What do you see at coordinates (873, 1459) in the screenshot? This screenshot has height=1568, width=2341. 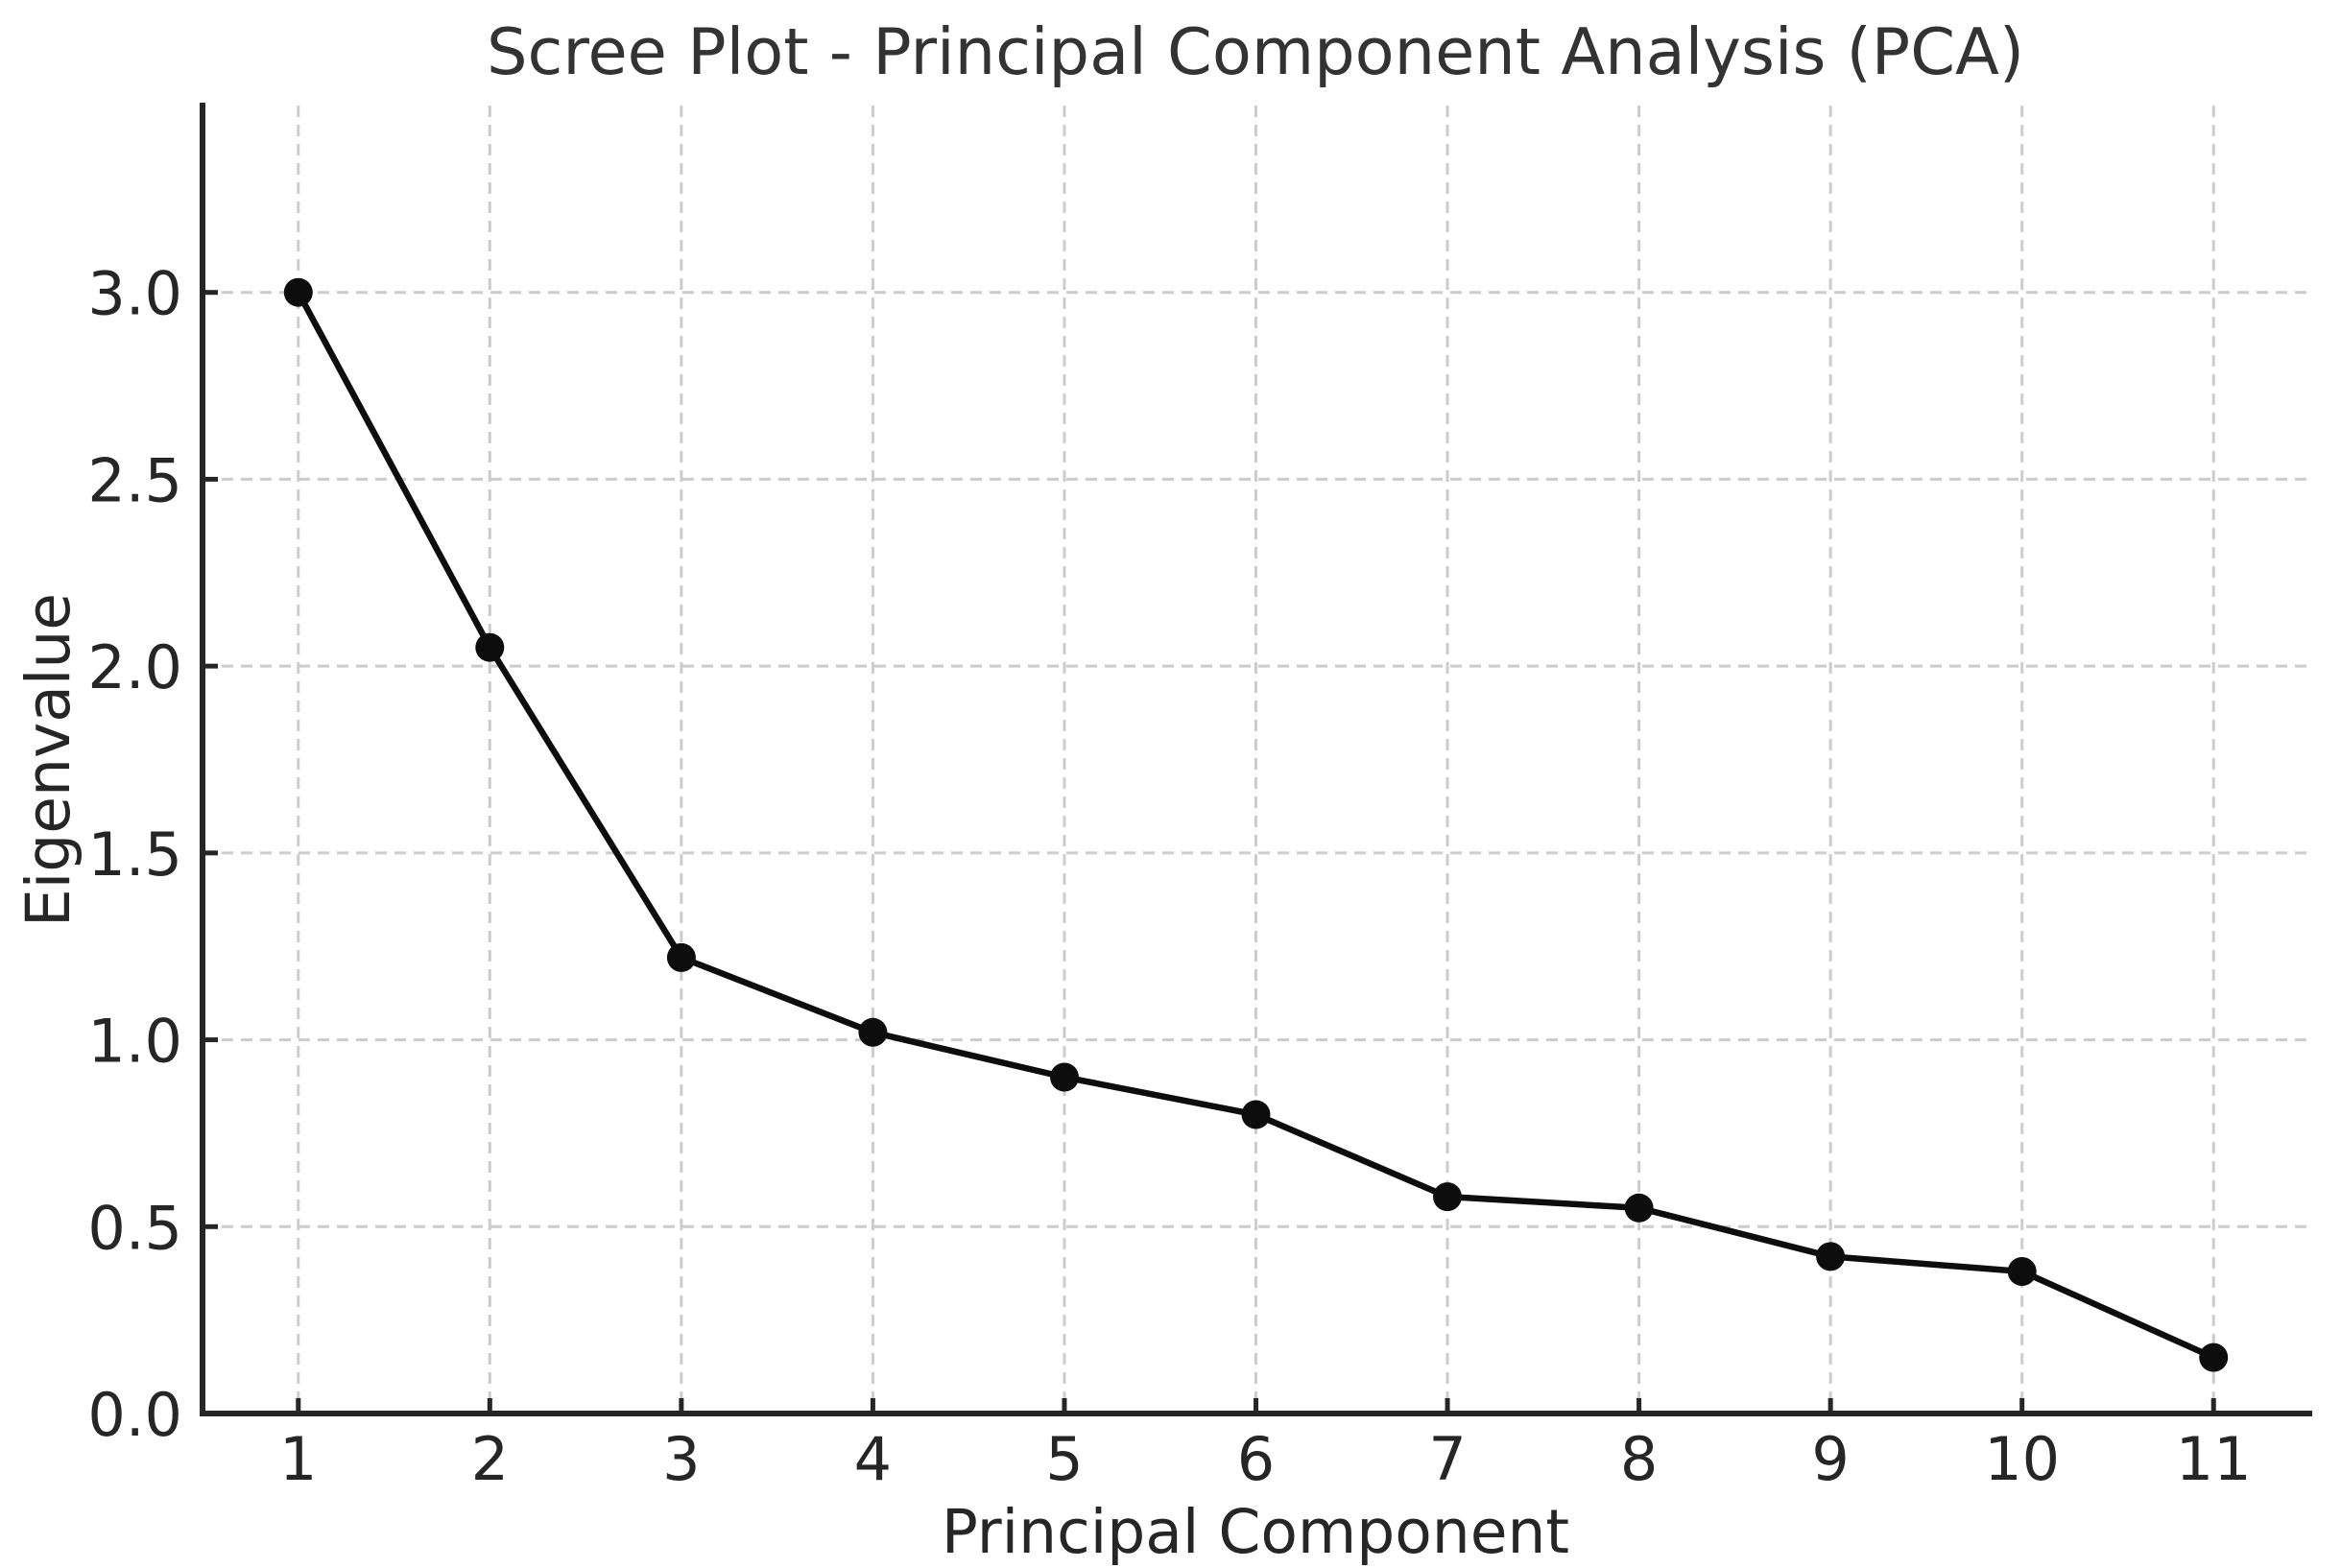 I see `x-tick-label: 4` at bounding box center [873, 1459].